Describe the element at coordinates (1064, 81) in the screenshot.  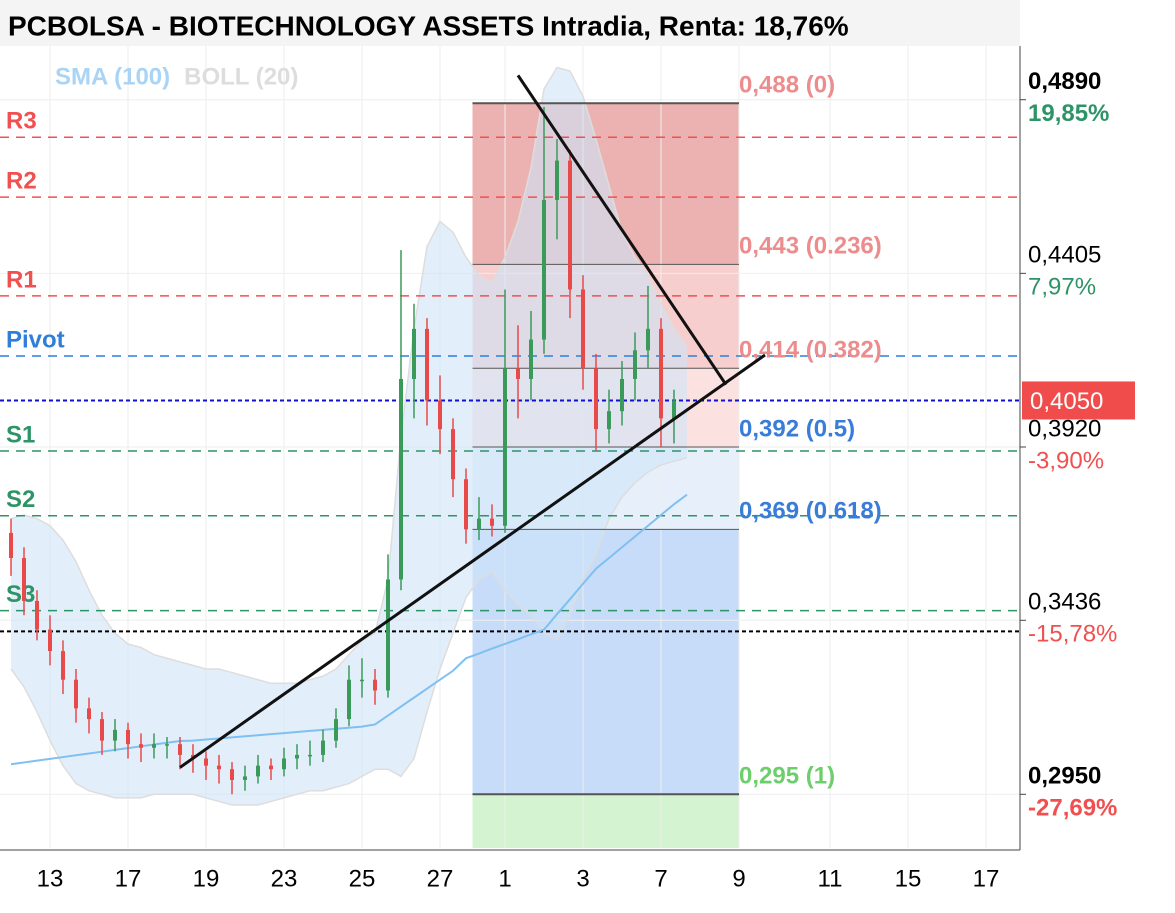
I see `y-tick-label: 0,4890` at that location.